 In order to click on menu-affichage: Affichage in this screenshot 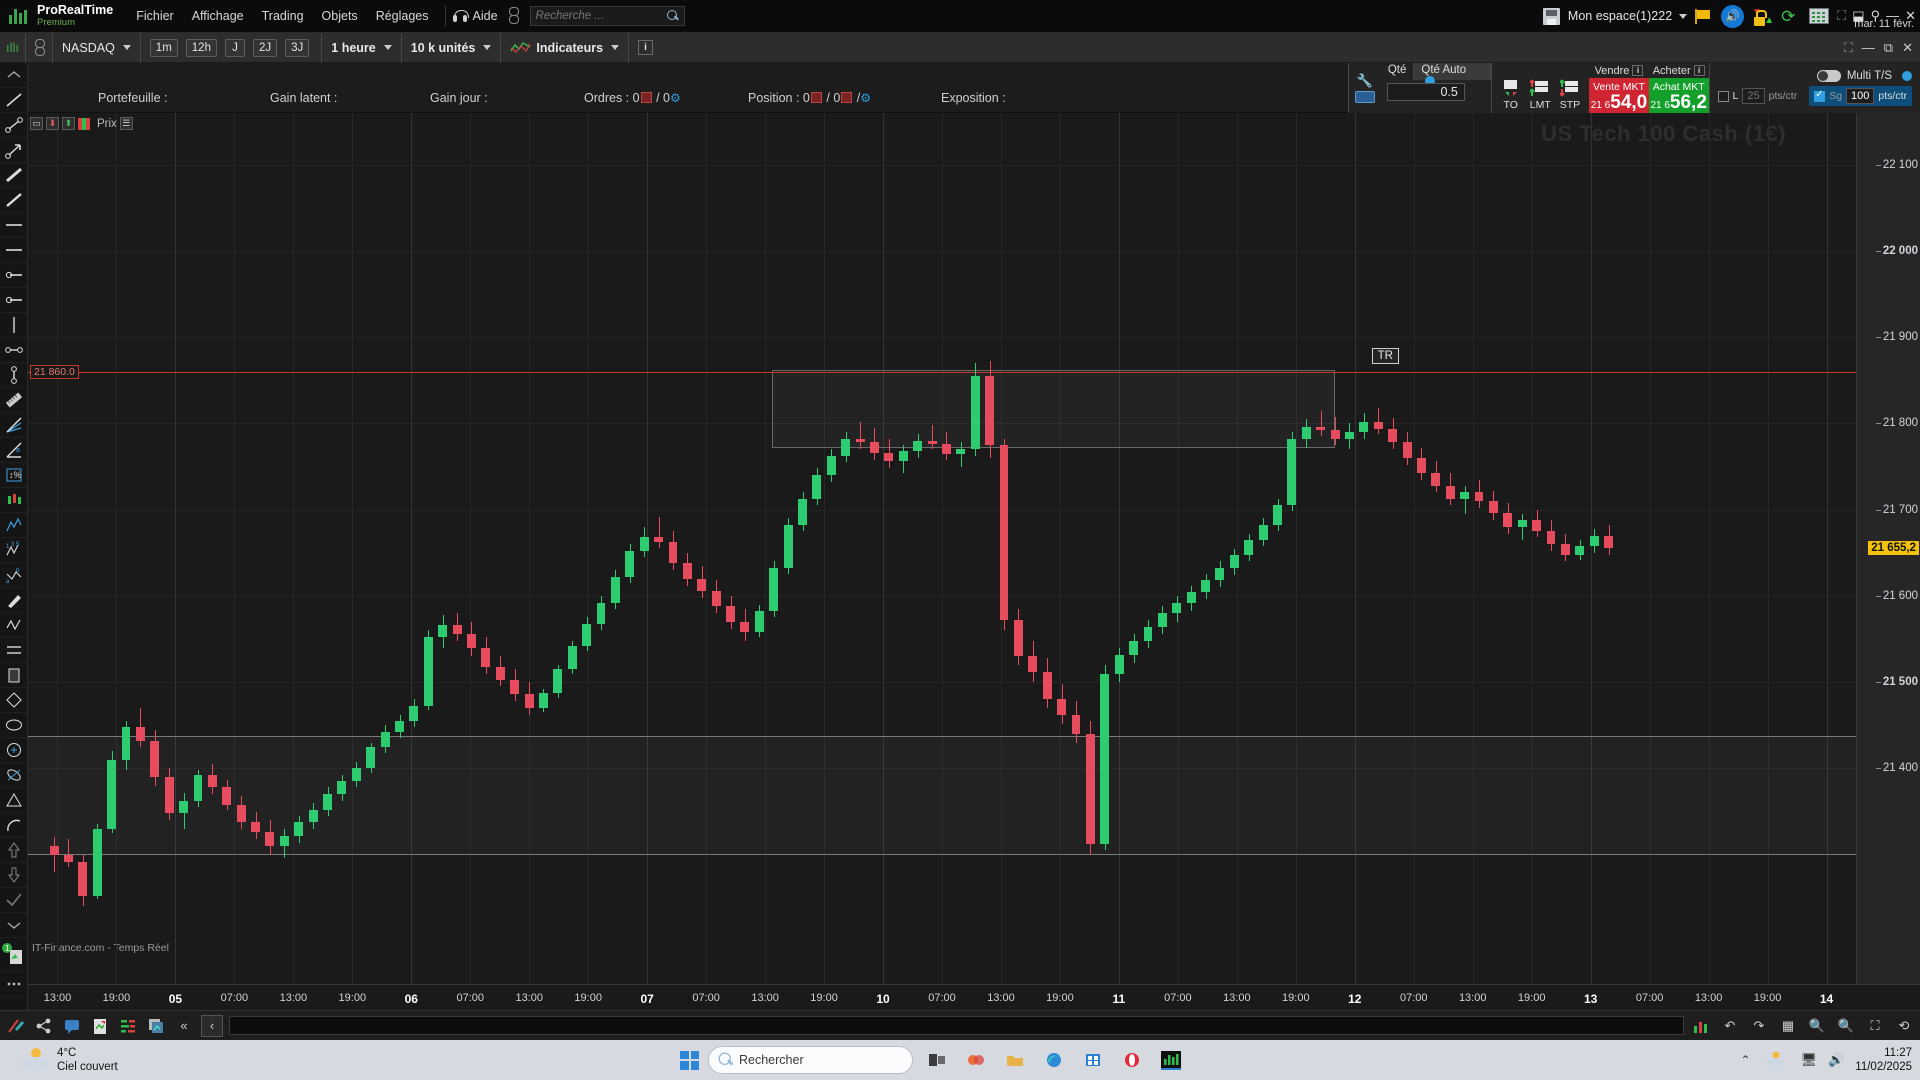, I will do `click(217, 16)`.